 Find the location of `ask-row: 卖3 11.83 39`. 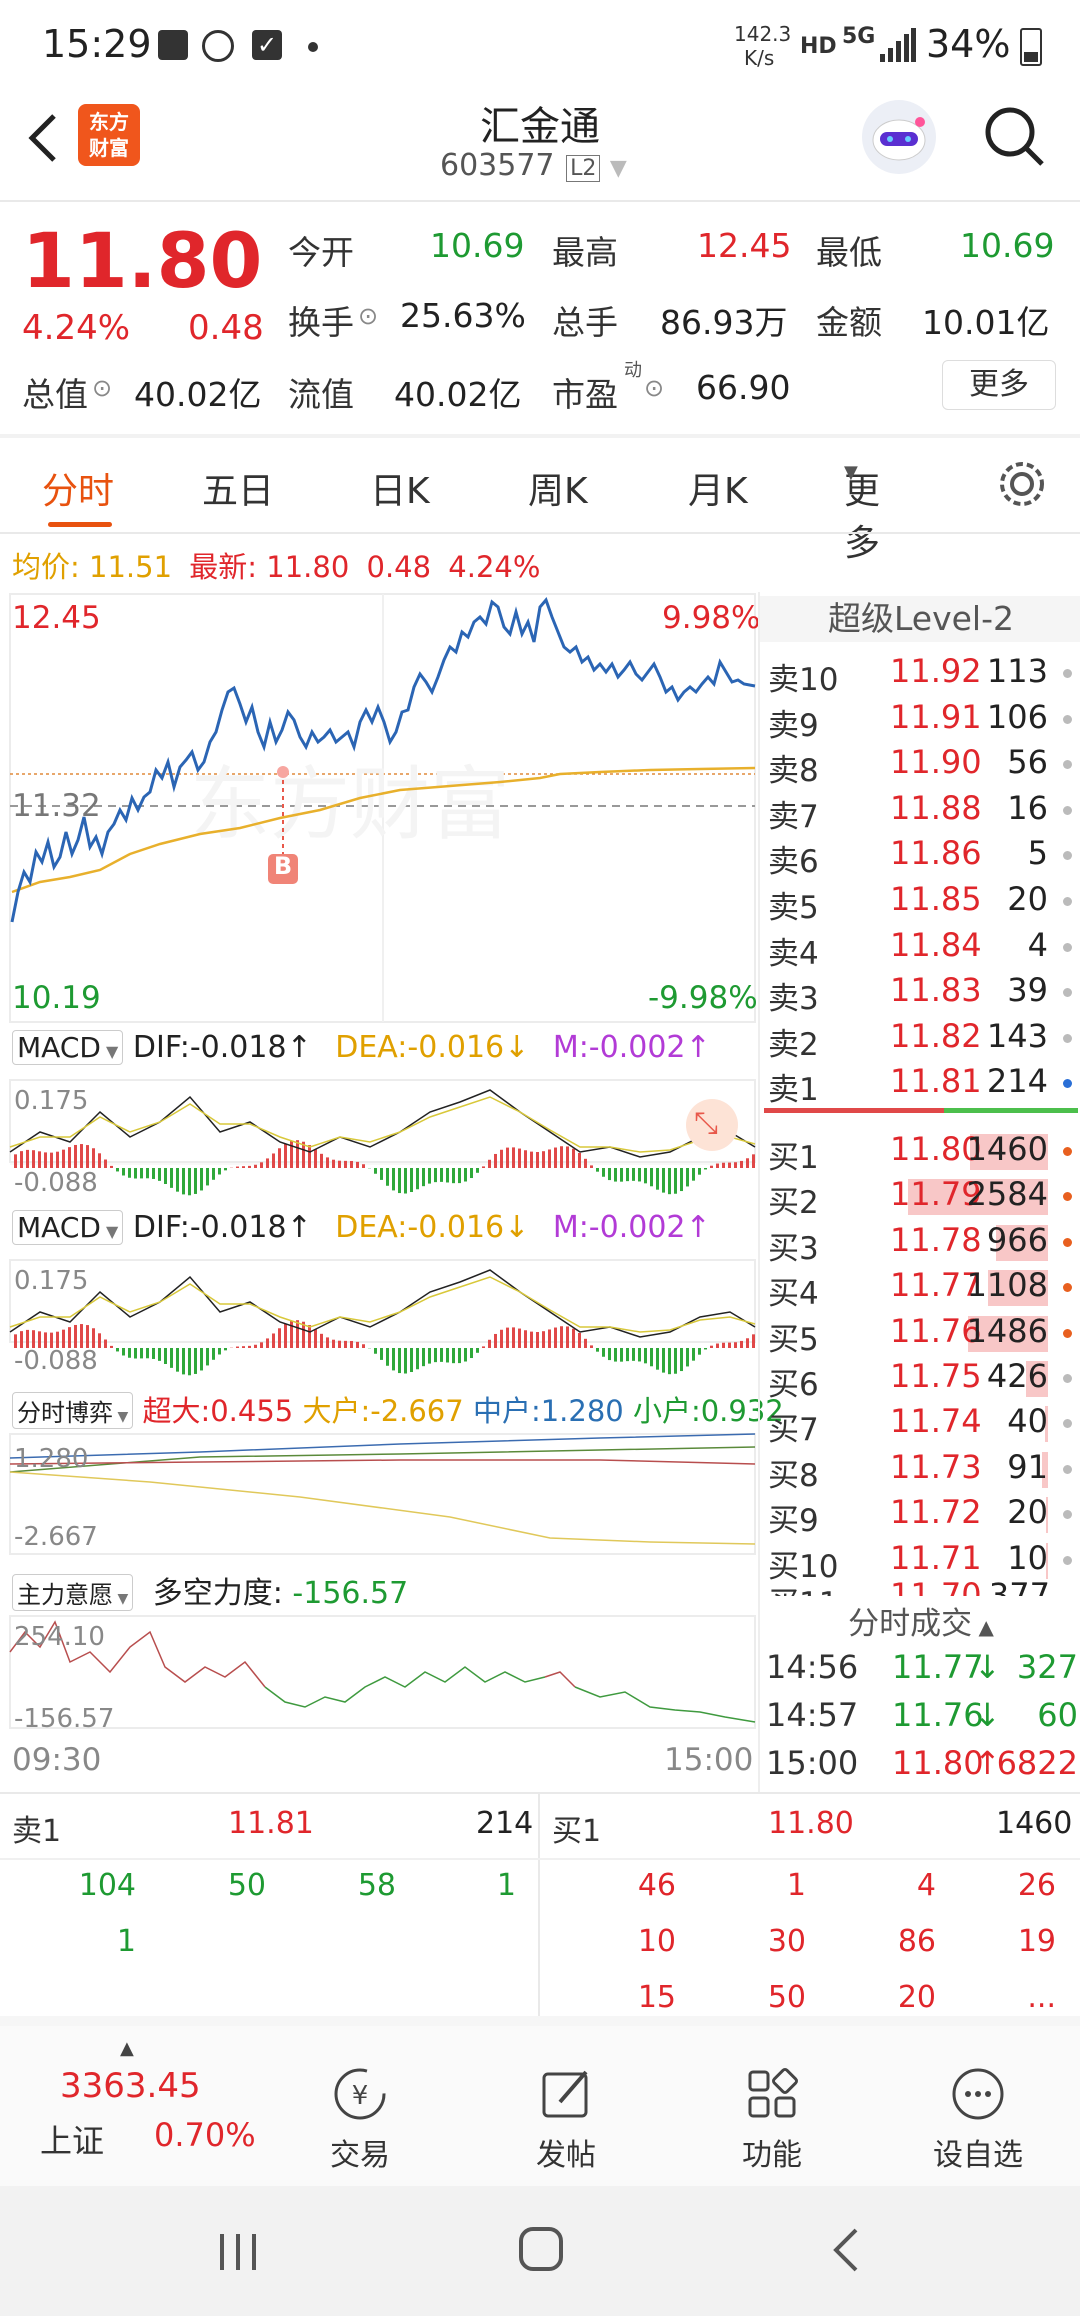

ask-row: 卖3 11.83 39 is located at coordinates (920, 993).